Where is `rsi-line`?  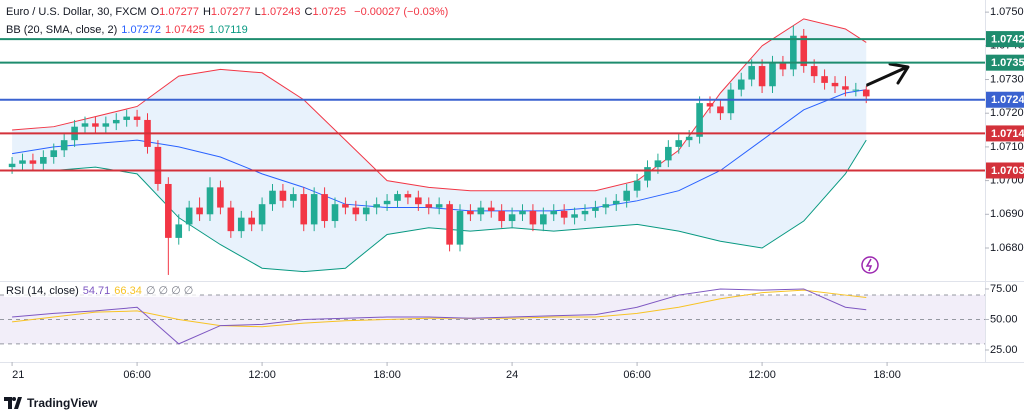 rsi-line is located at coordinates (439, 316).